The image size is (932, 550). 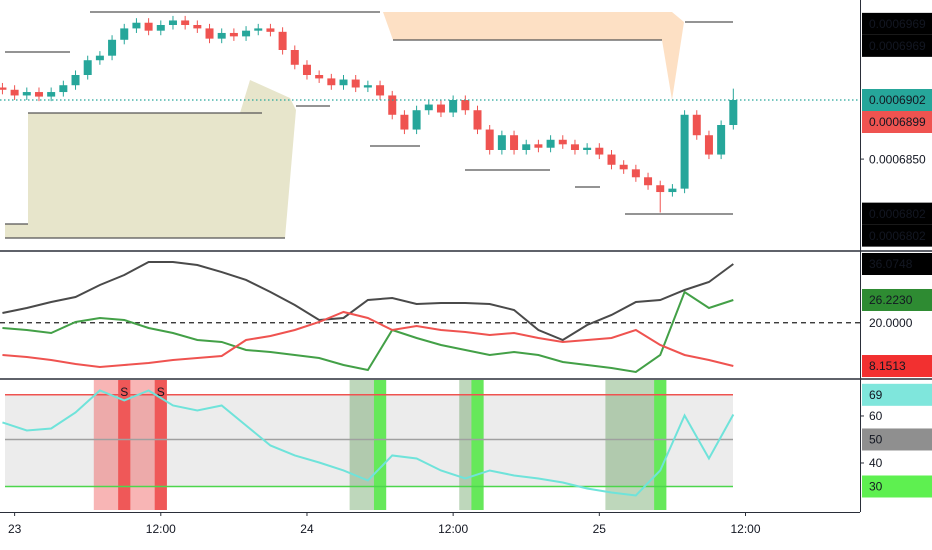 What do you see at coordinates (876, 463) in the screenshot?
I see `y-tick-label: 40` at bounding box center [876, 463].